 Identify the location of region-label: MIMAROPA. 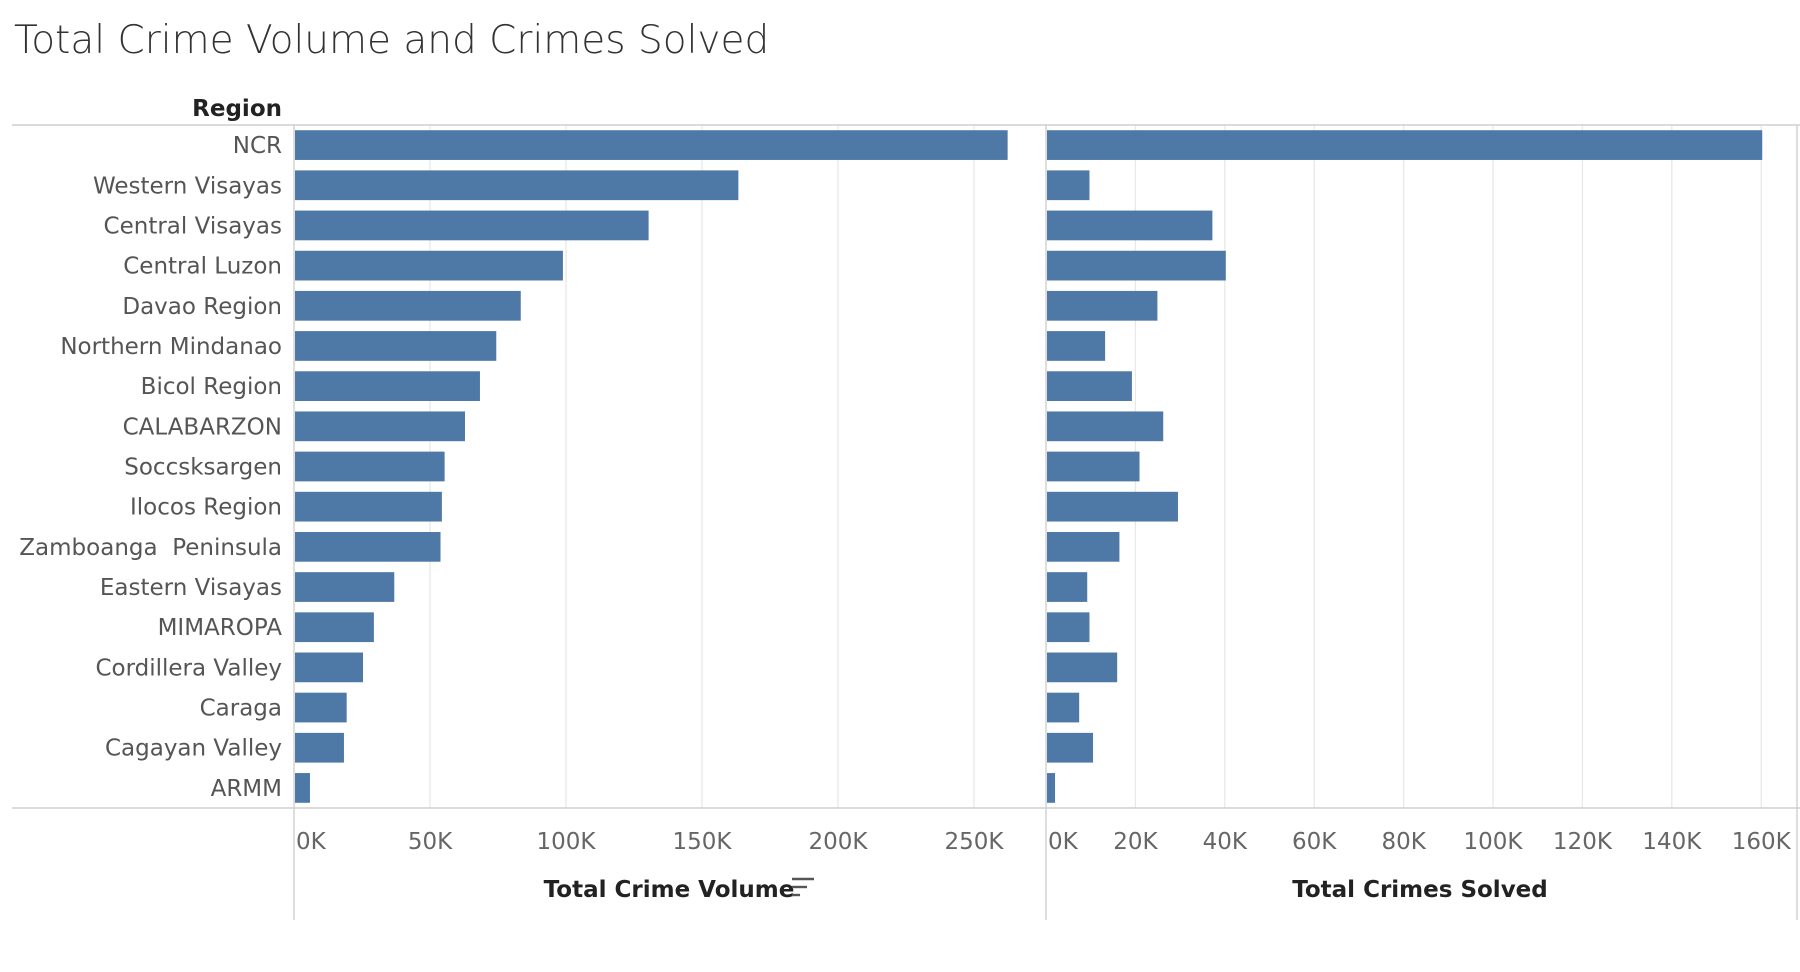
(220, 628).